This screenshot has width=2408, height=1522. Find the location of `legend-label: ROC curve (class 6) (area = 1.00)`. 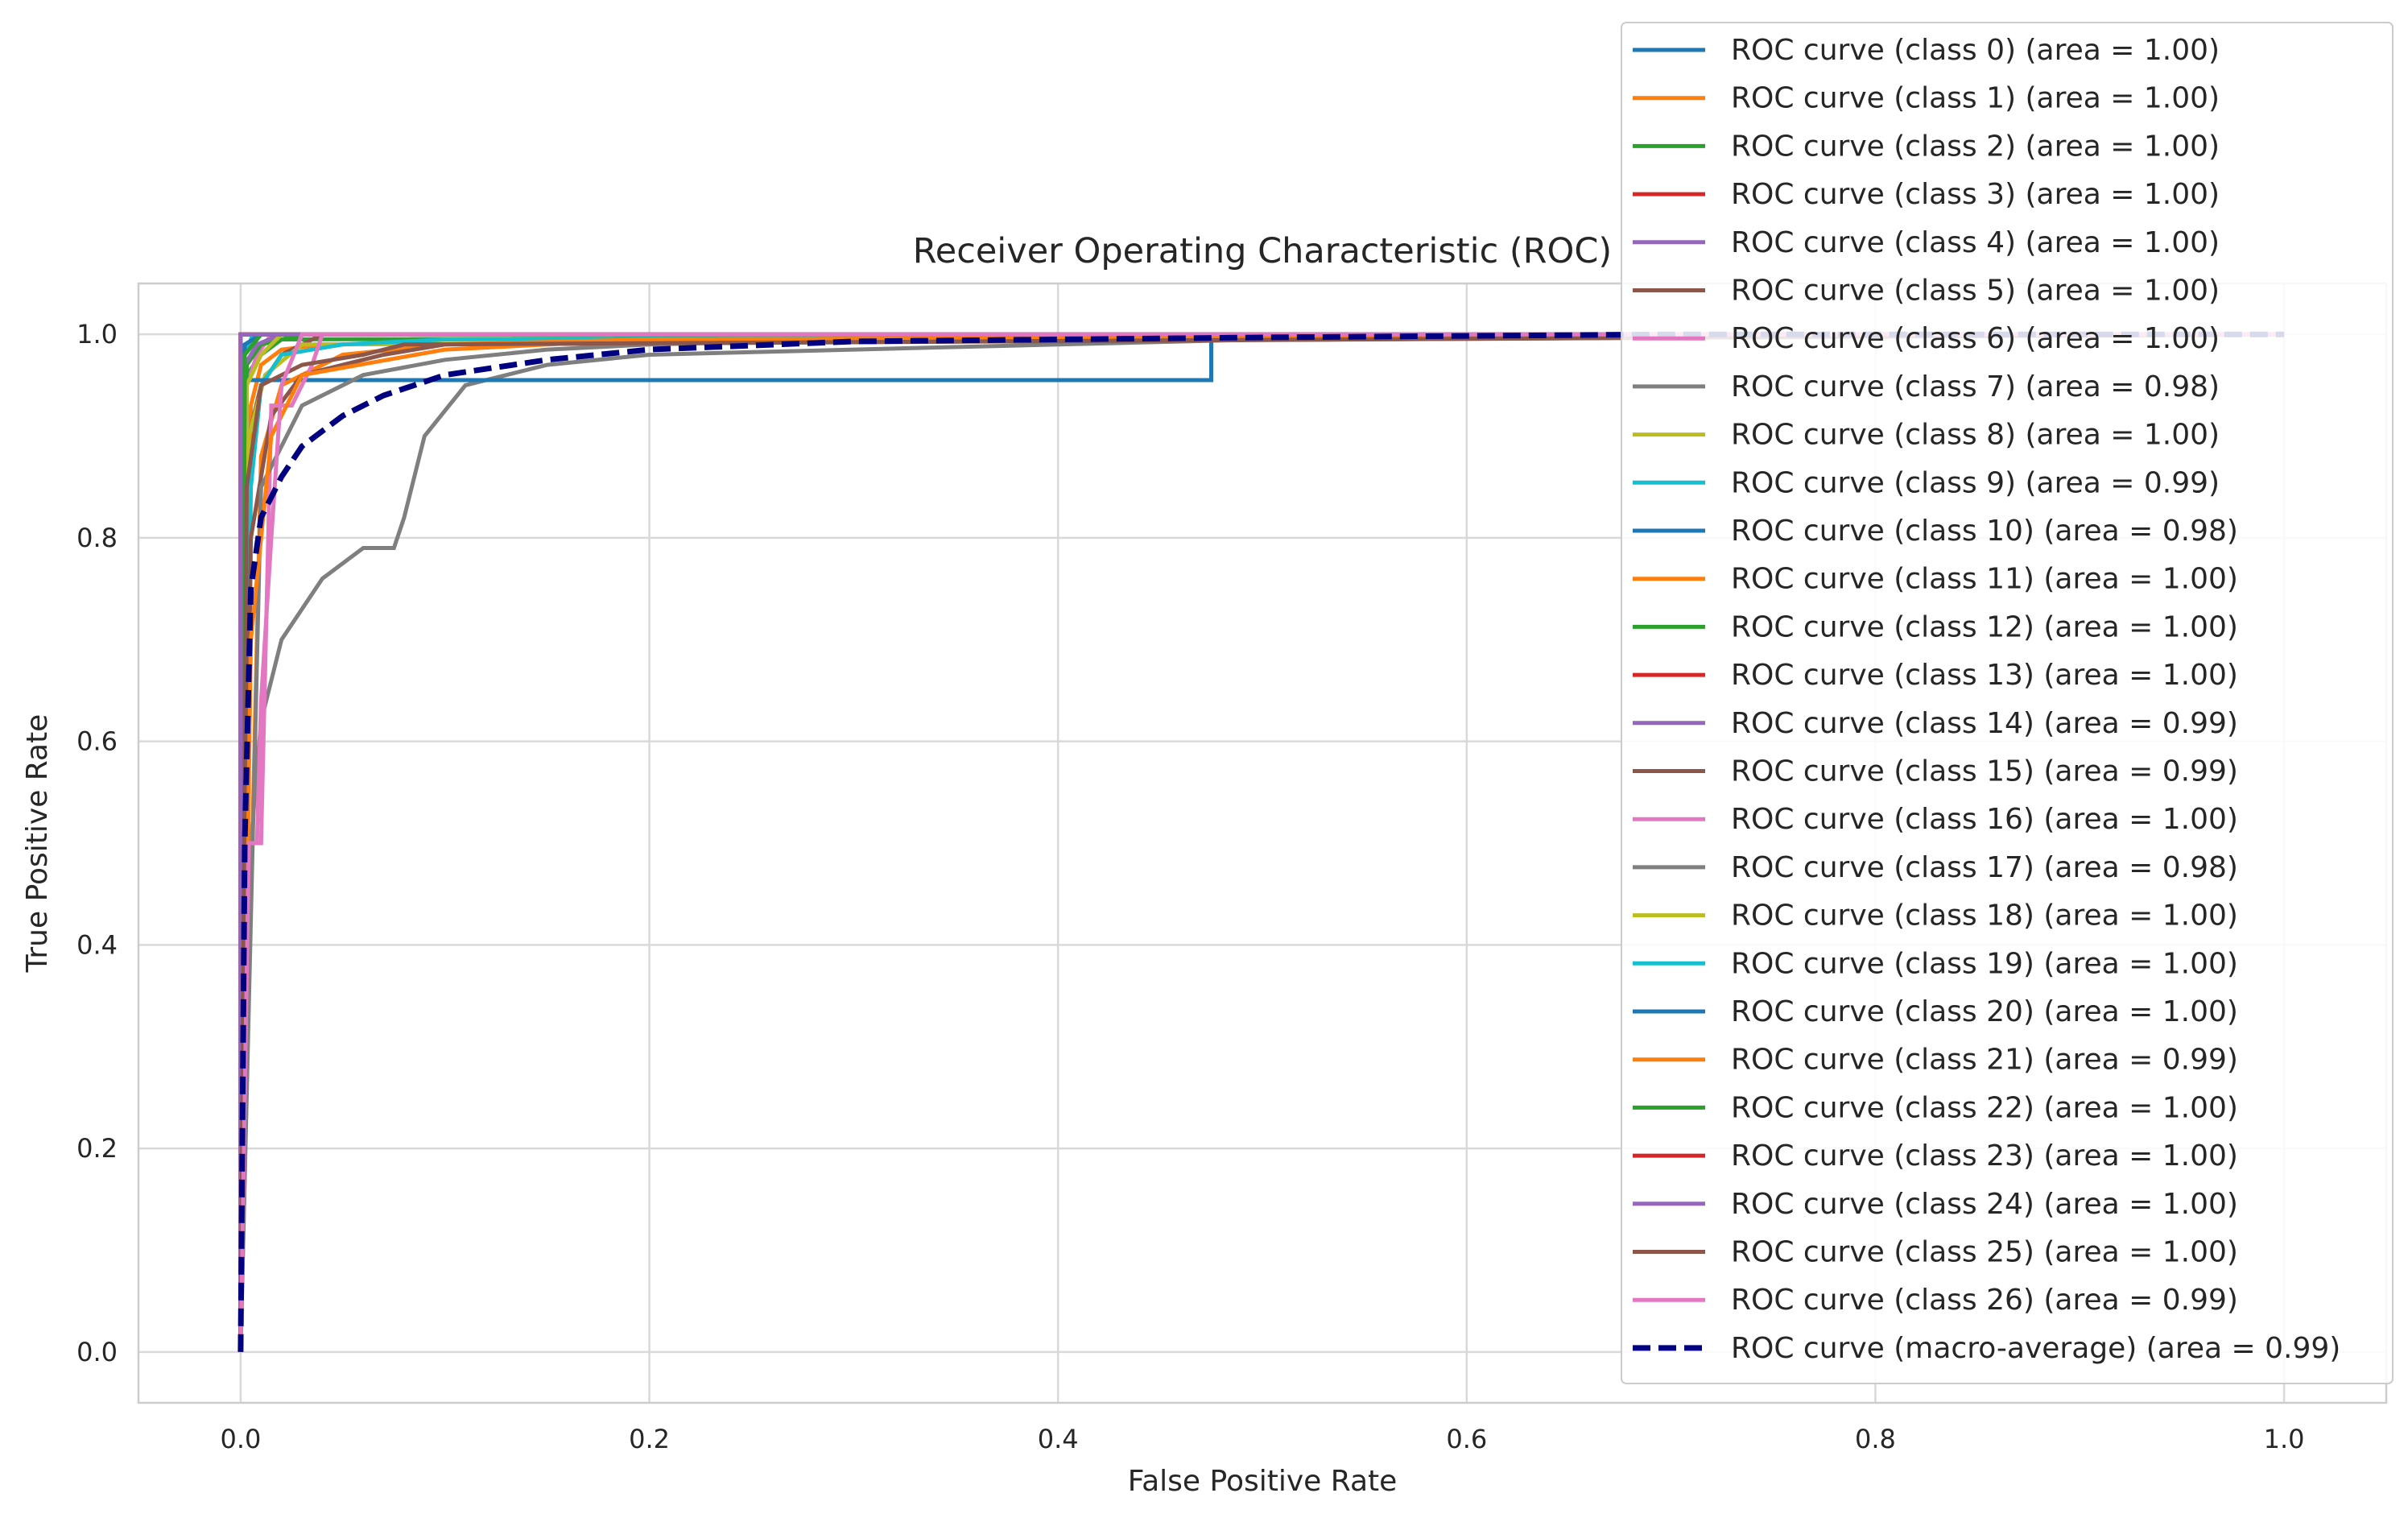

legend-label: ROC curve (class 6) (area = 1.00) is located at coordinates (1975, 338).